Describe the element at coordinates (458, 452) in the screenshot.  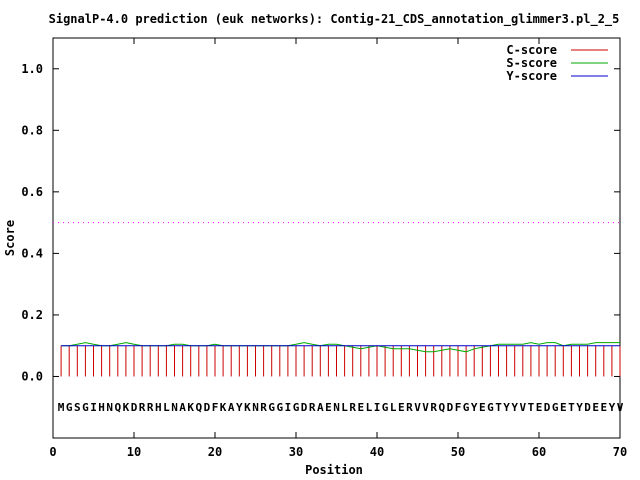
I see `x-tick-label: 50` at that location.